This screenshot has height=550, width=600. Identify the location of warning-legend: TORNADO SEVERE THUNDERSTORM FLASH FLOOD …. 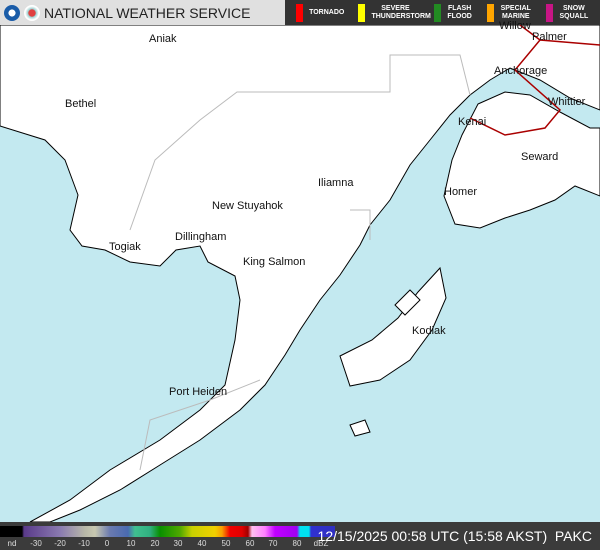
(442, 12).